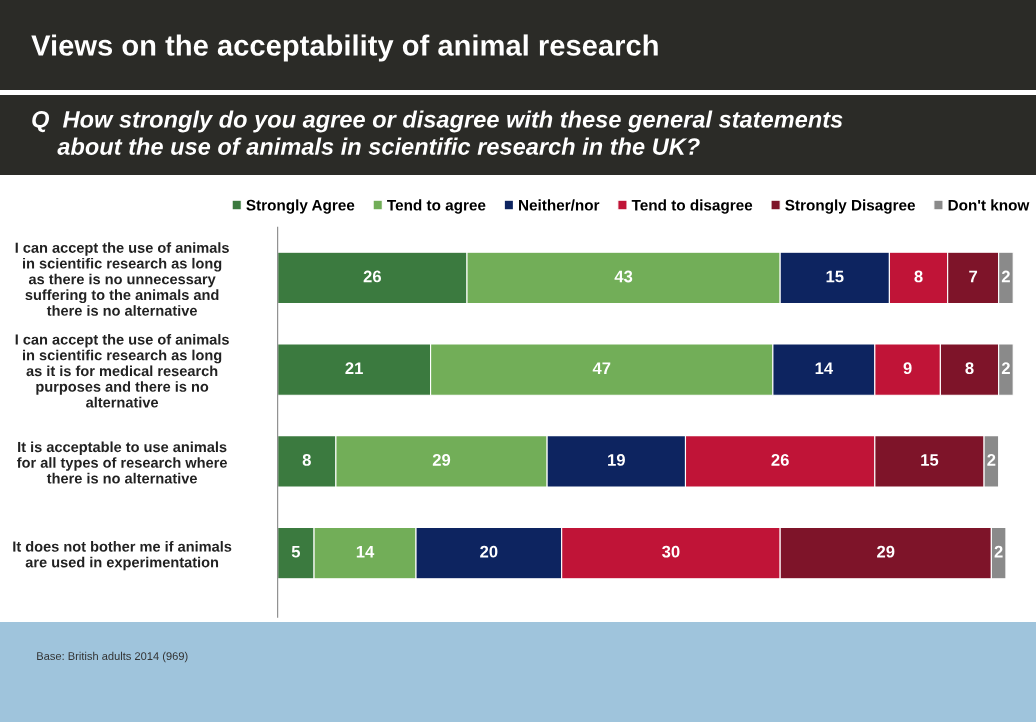  What do you see at coordinates (121, 462) in the screenshot?
I see `y-tick-label: It is acceptable to use animals for all types of research where there is no alternative` at bounding box center [121, 462].